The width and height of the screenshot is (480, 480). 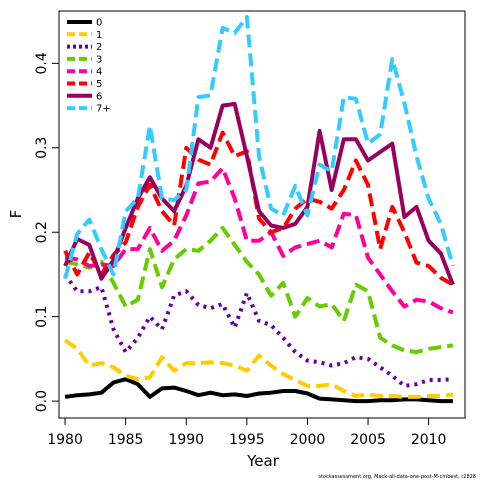 I want to click on legend-label-6: 6, so click(x=99, y=96).